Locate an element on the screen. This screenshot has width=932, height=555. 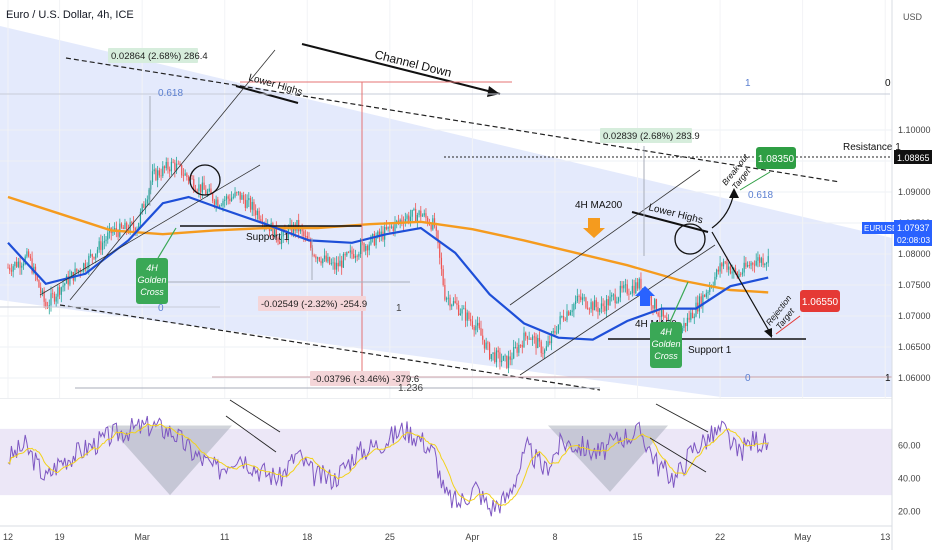
target-up-bg is located at coordinates (776, 158).